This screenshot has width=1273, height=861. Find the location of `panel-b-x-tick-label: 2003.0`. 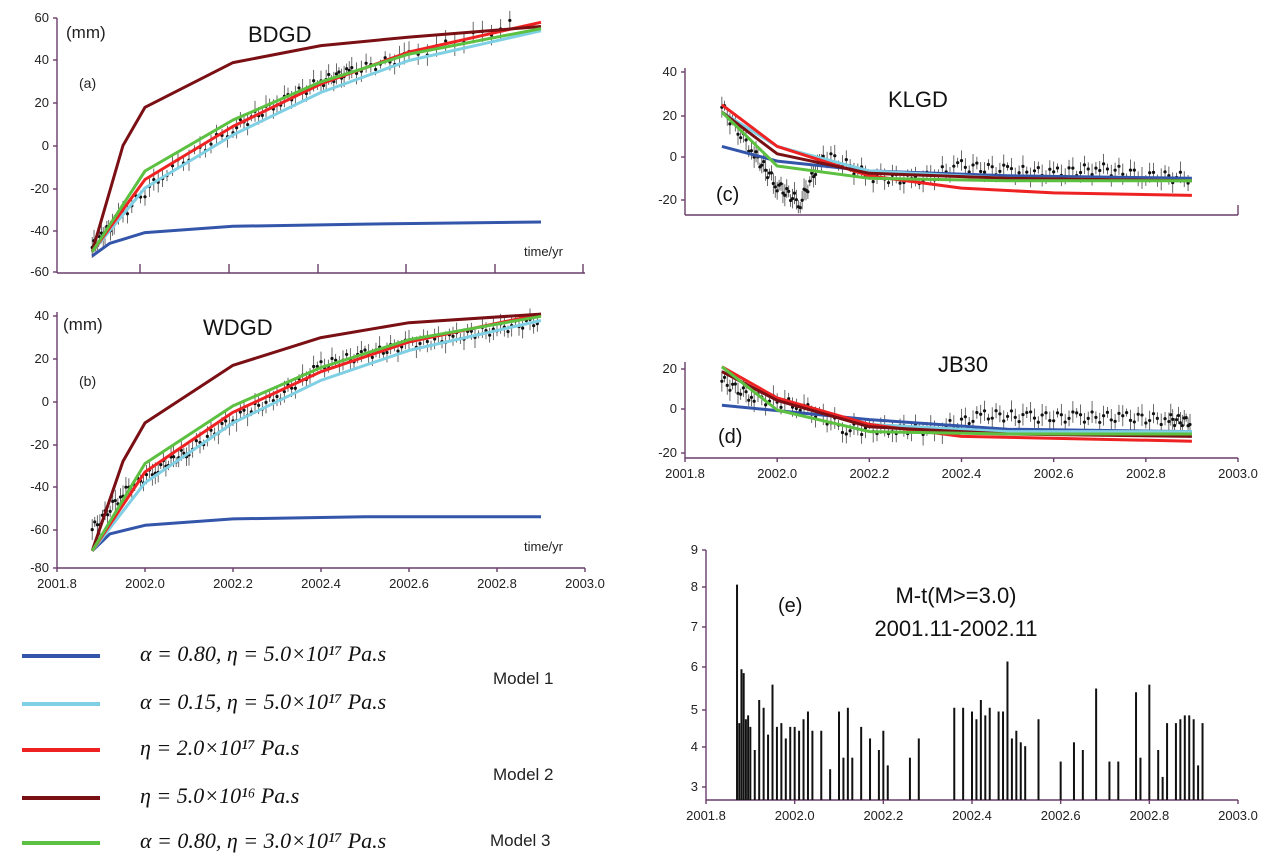

panel-b-x-tick-label: 2003.0 is located at coordinates (585, 583).